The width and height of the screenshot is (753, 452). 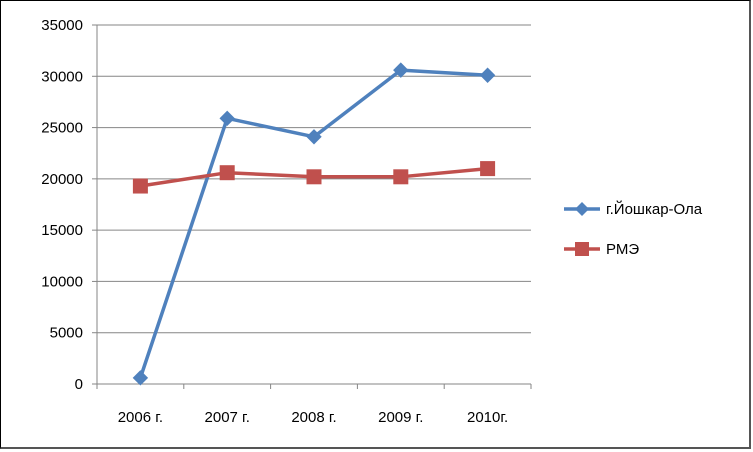 I want to click on y-tick-label: 5000, so click(x=66, y=333).